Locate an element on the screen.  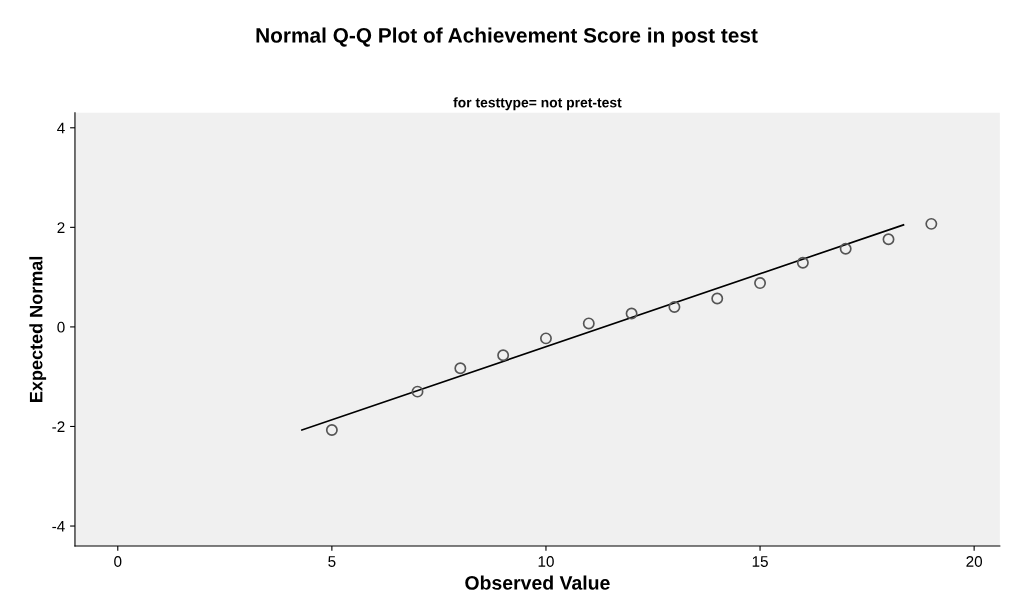
chart-title: Normal Q-Q Plot of Achievement Score in post test is located at coordinates (507, 37).